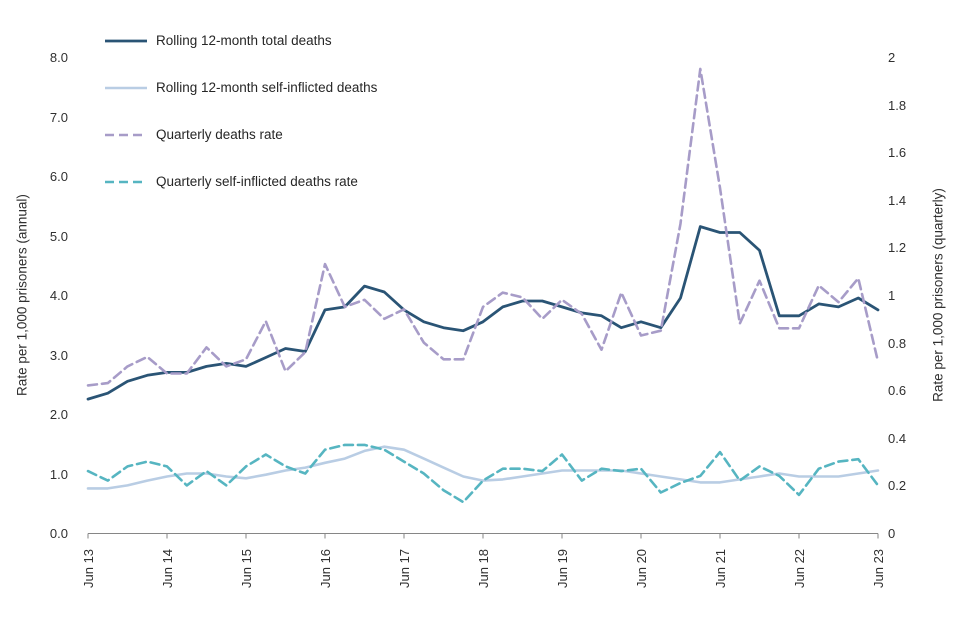  What do you see at coordinates (892, 295) in the screenshot?
I see `right-y-tick-label: 1` at bounding box center [892, 295].